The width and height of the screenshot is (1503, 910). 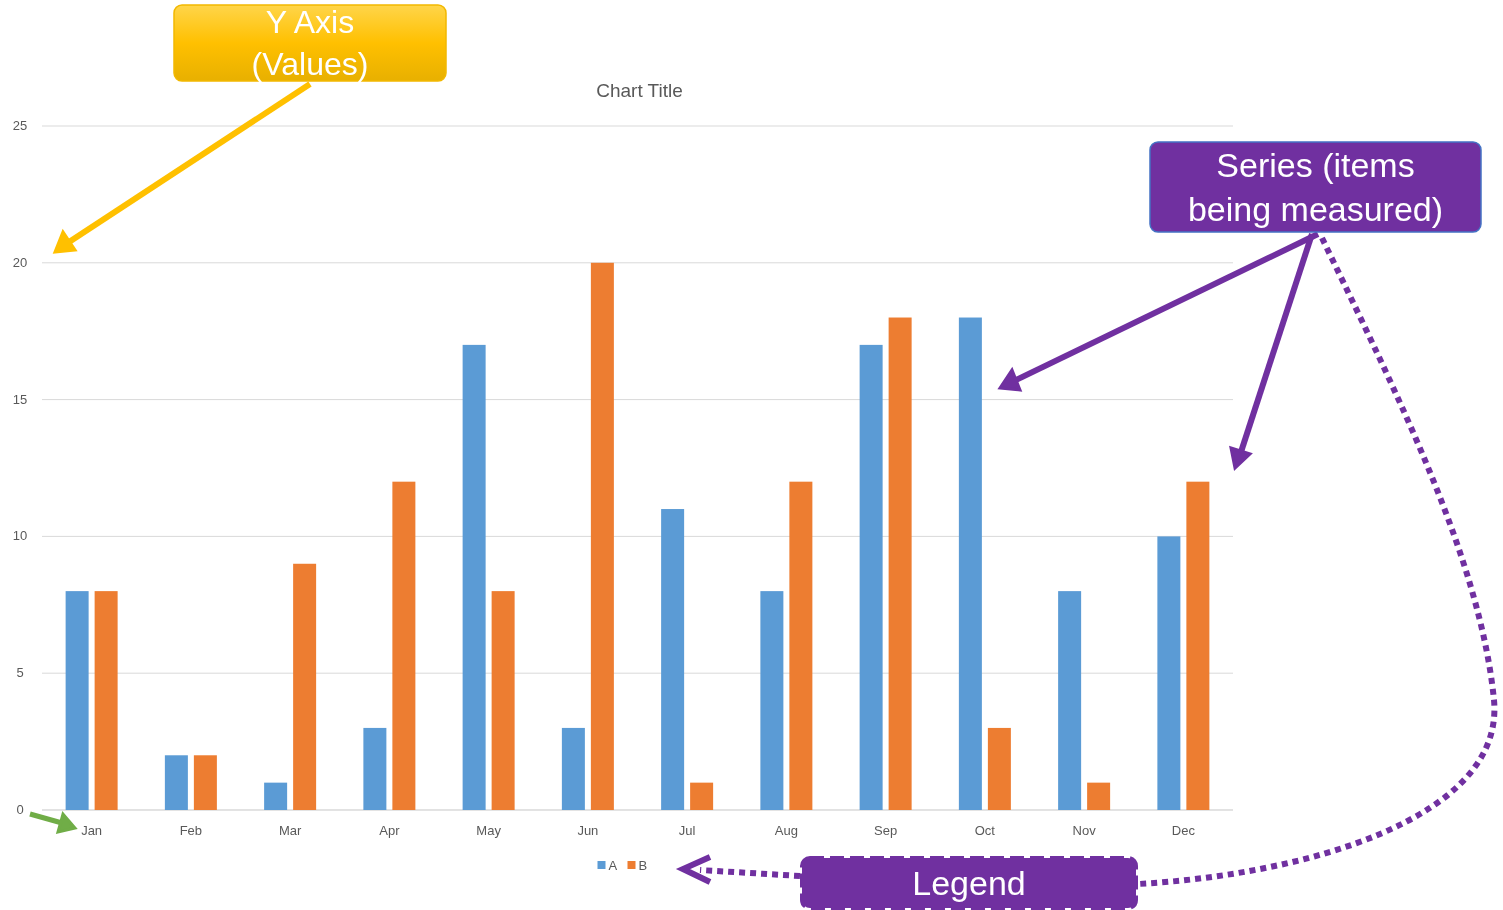 What do you see at coordinates (489, 830) in the screenshot?
I see `x-tick-label: May` at bounding box center [489, 830].